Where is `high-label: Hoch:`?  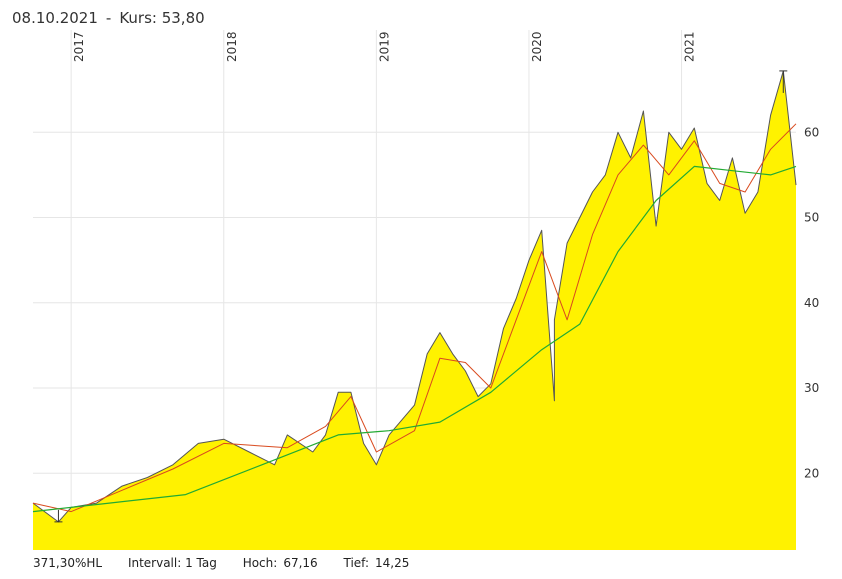
high-label: Hoch: is located at coordinates (260, 563).